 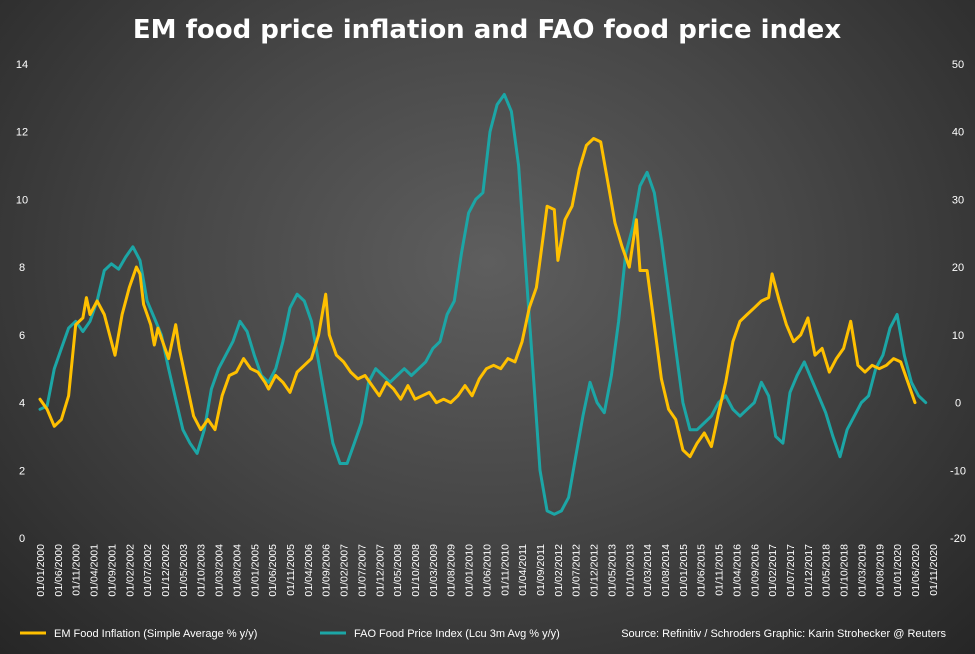 I want to click on right-y-tick-label: -20, so click(x=958, y=539).